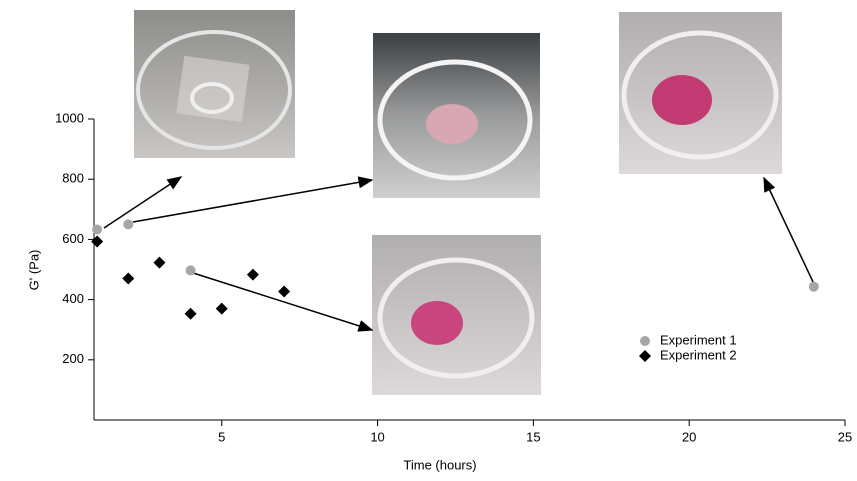 The width and height of the screenshot is (857, 481). Describe the element at coordinates (73, 298) in the screenshot. I see `y-tick-label: 400` at that location.